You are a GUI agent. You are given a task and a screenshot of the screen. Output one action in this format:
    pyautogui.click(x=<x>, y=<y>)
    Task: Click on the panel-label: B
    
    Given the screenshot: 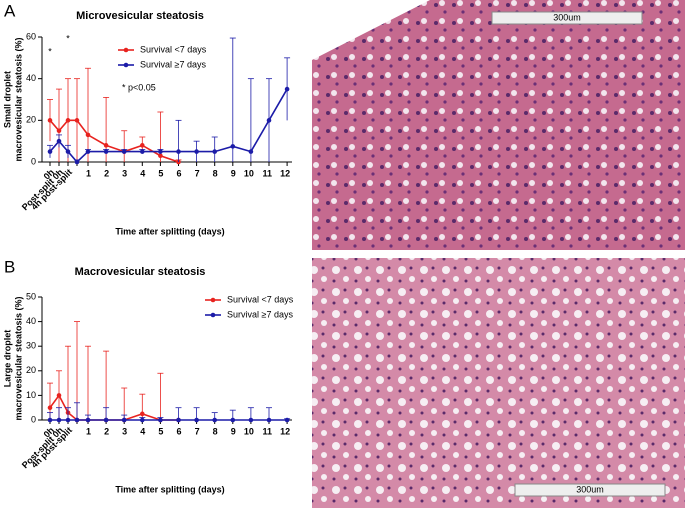 What is the action you would take?
    pyautogui.click(x=9, y=266)
    